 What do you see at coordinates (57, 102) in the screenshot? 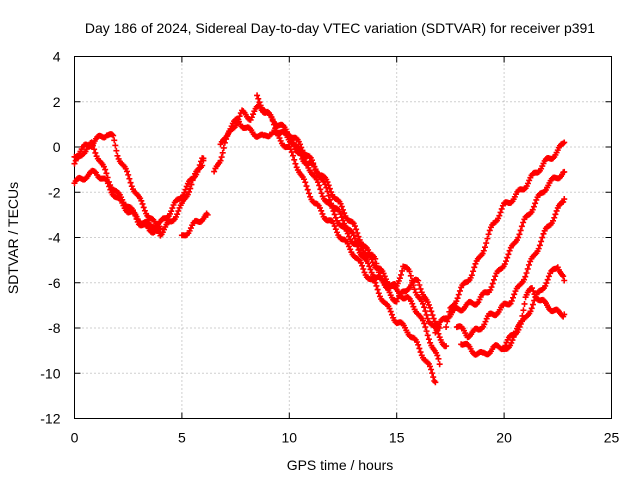
I see `y-tick-label: 2` at bounding box center [57, 102].